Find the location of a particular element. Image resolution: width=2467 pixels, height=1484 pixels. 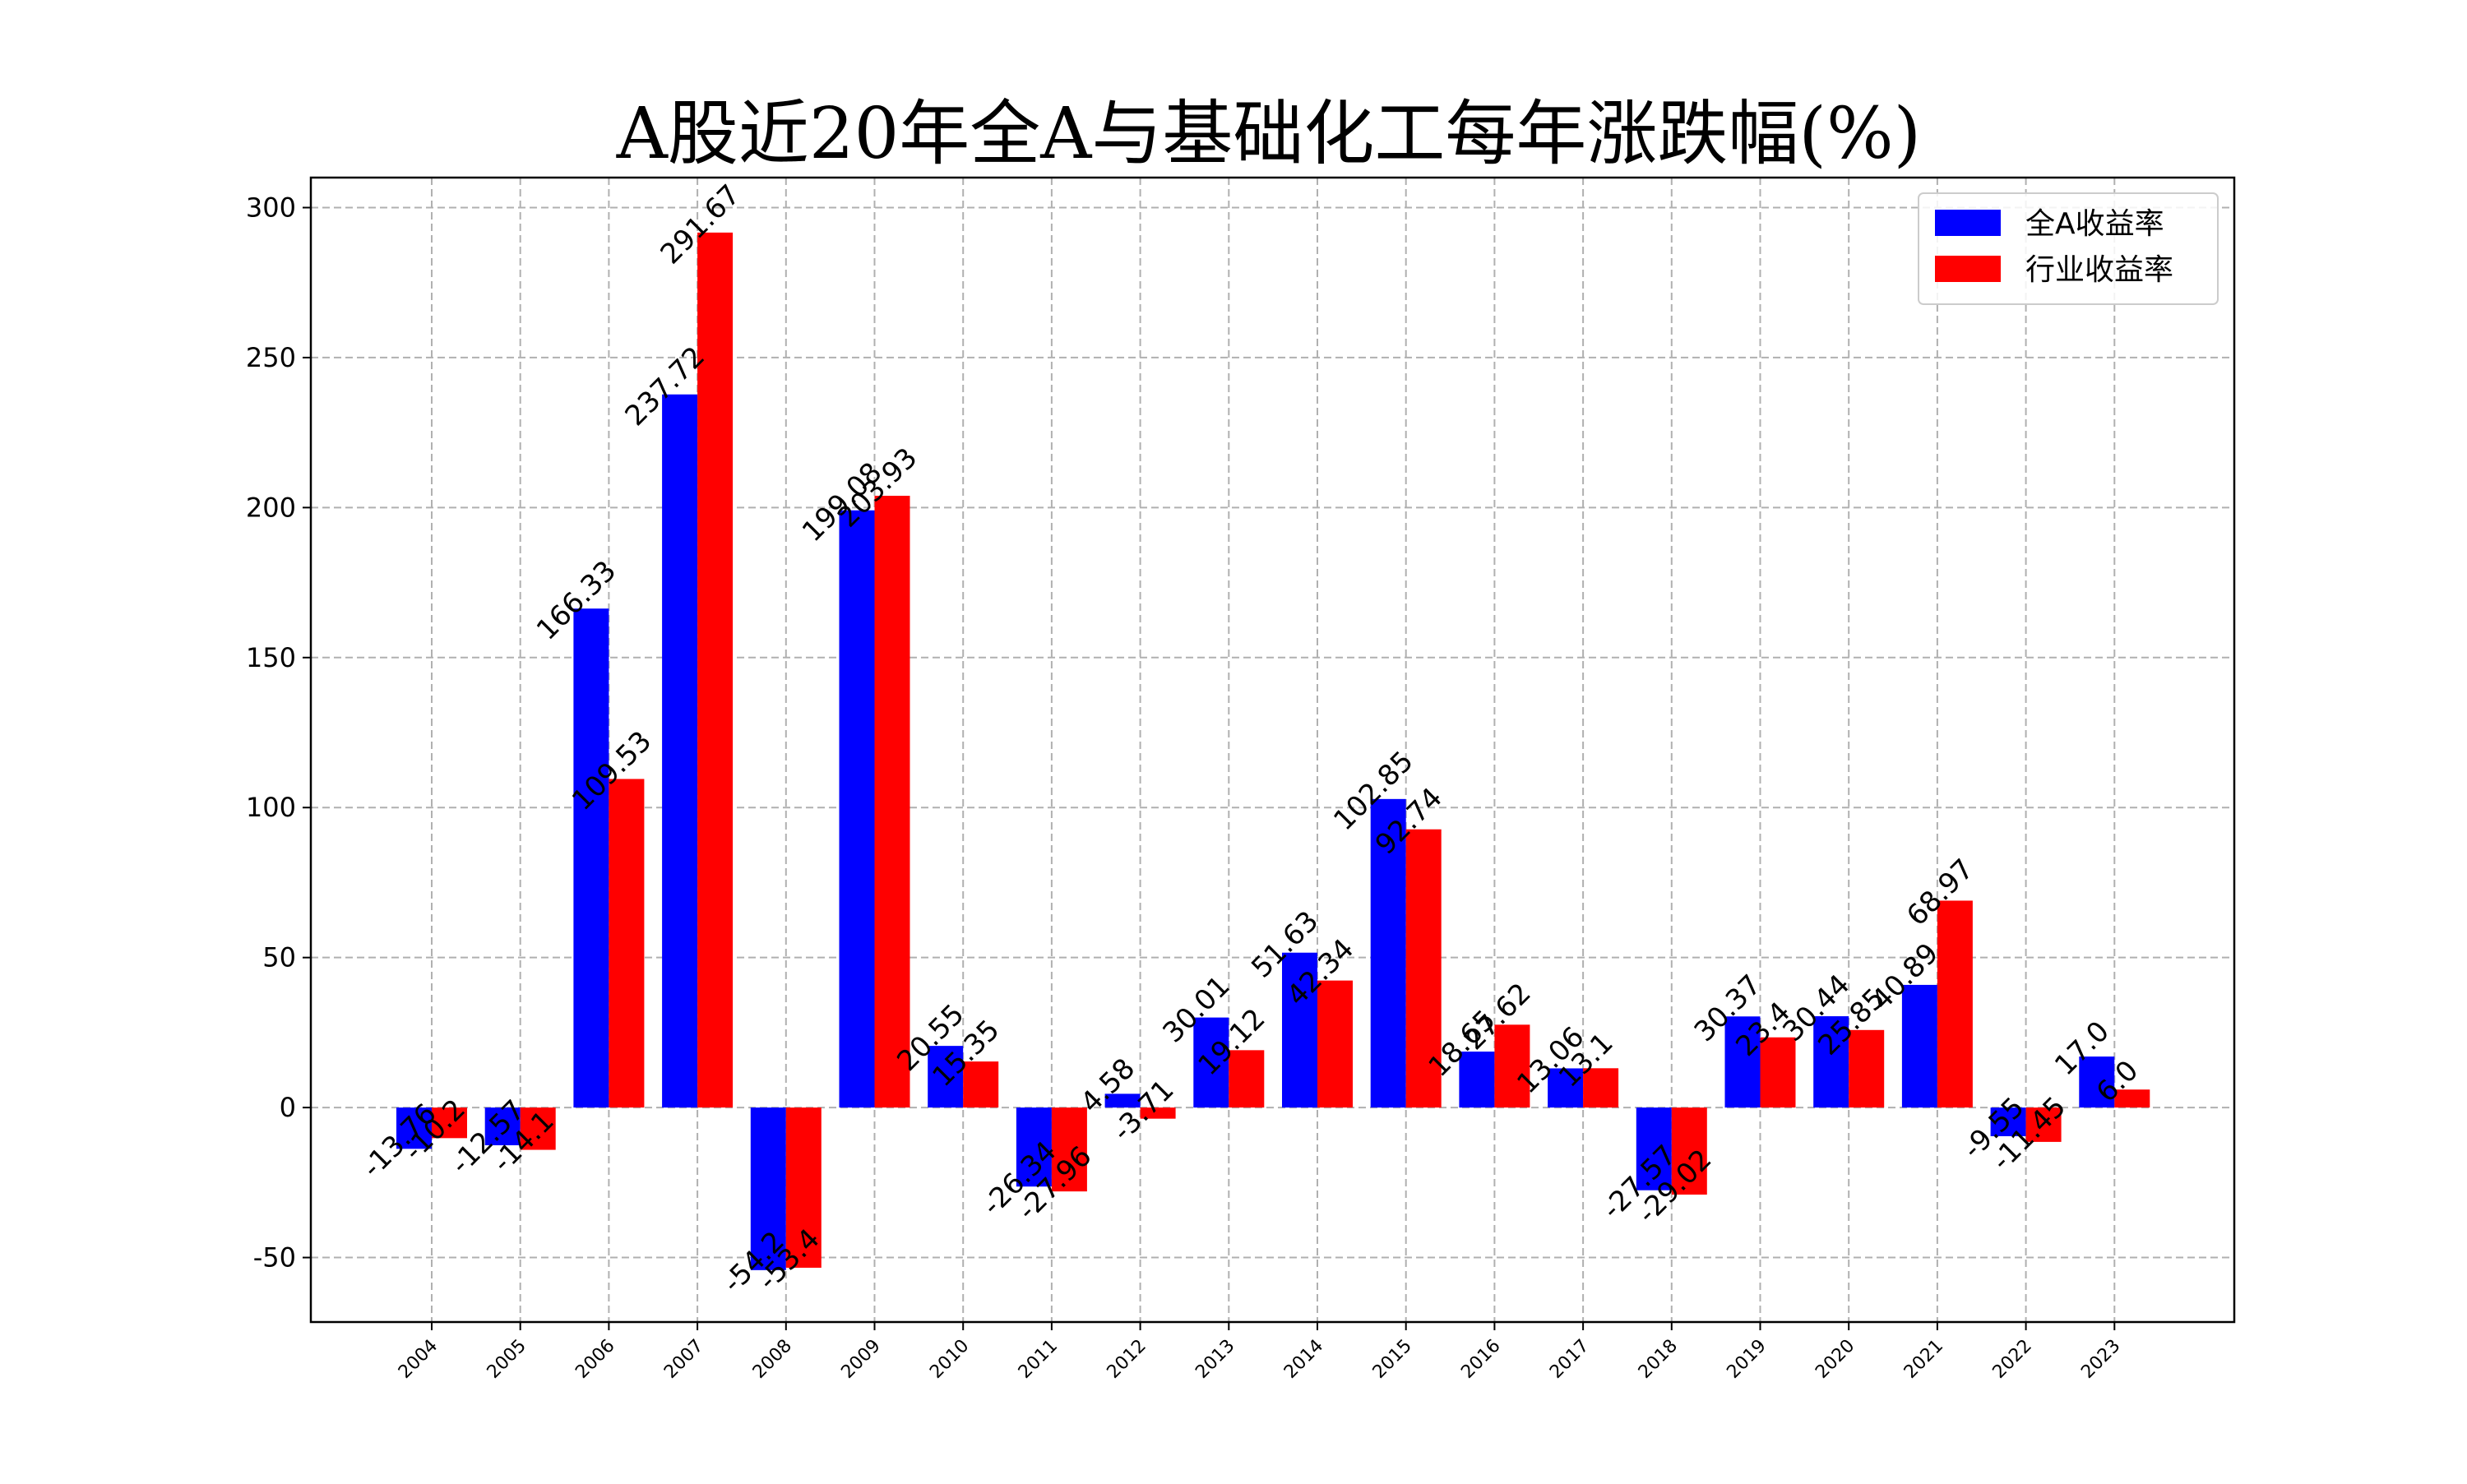

y-tick-label: 250 is located at coordinates (271, 357).